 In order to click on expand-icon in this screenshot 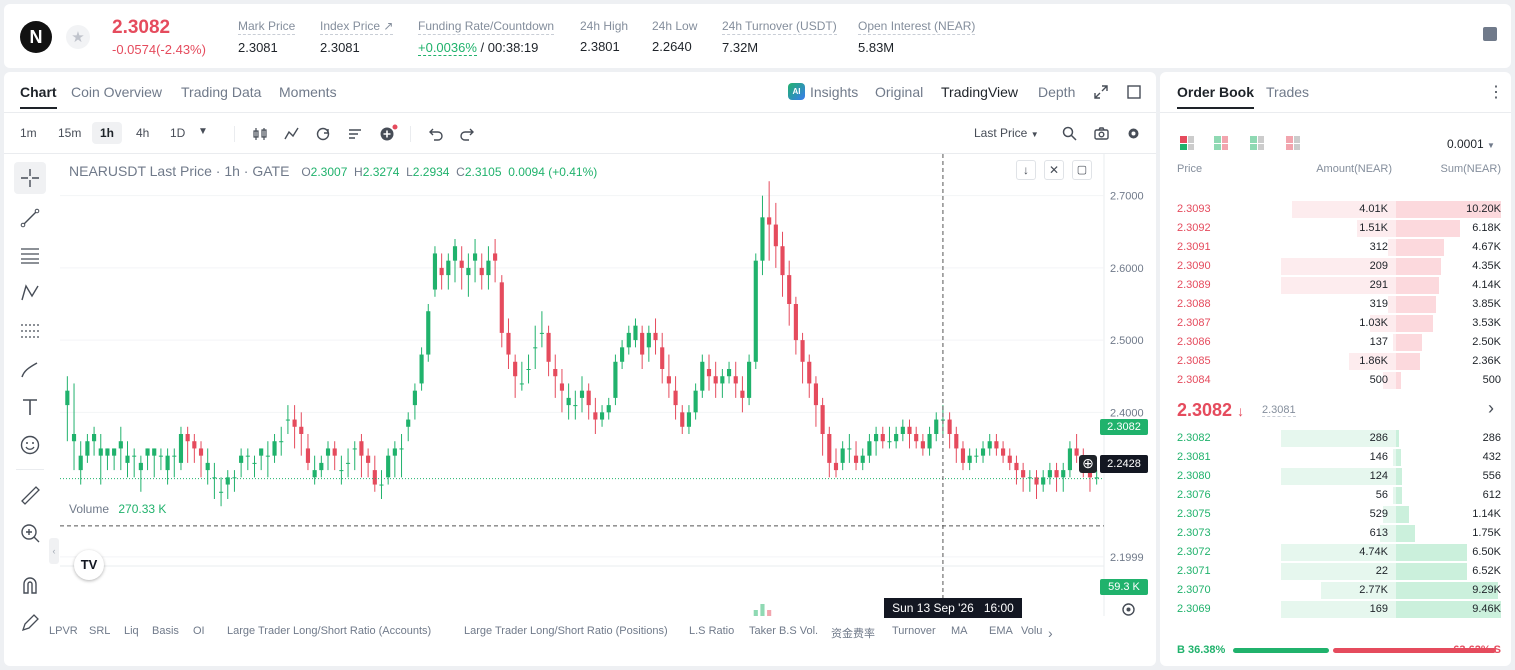, I will do `click(1101, 92)`.